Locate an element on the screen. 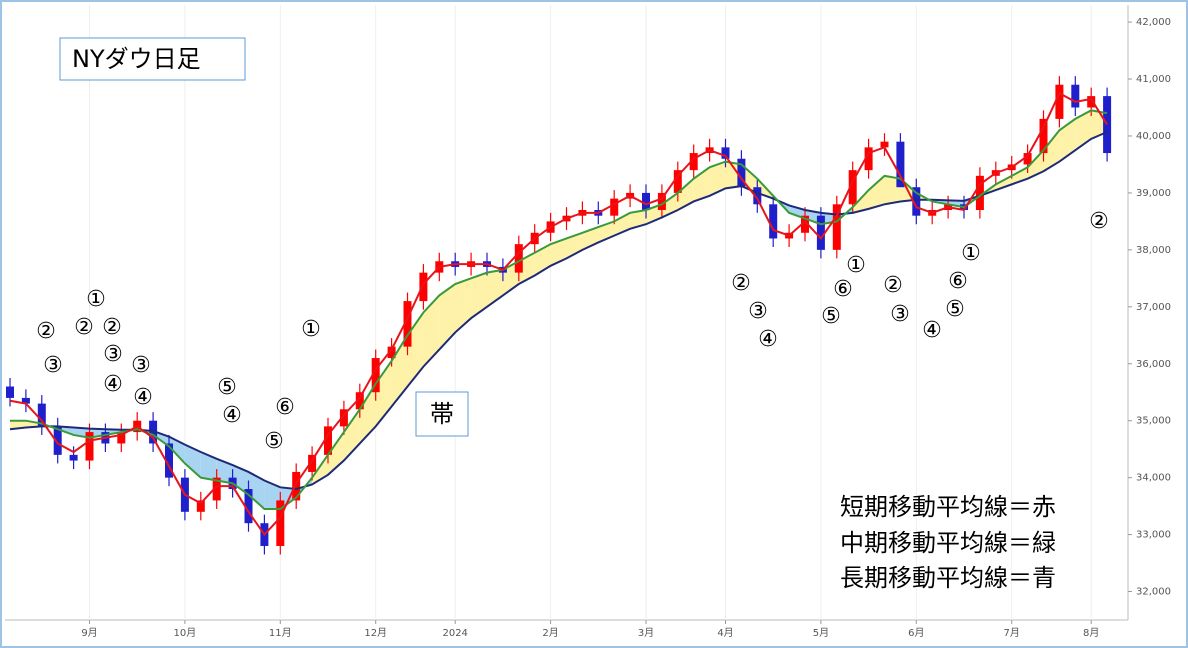  chart-title: NYダウ日足 is located at coordinates (136, 59).